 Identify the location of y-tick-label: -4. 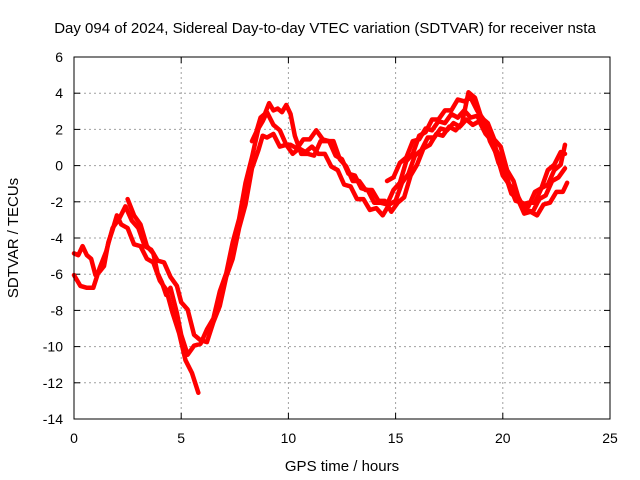
(57, 238).